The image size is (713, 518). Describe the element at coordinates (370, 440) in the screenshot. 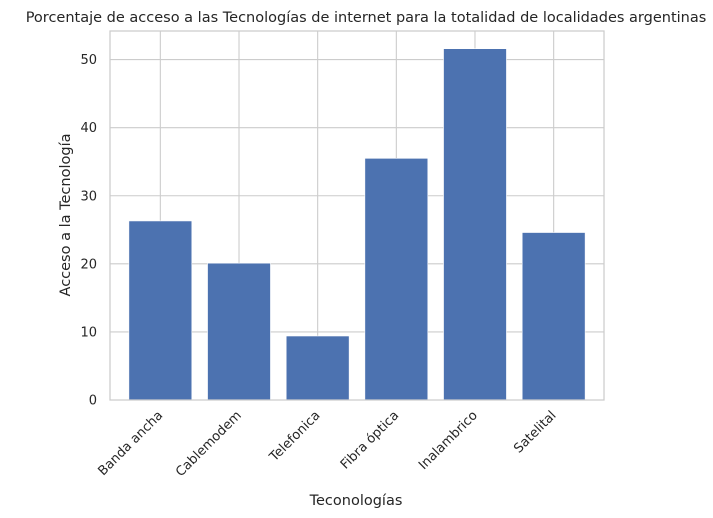

I see `x-tick-label: Fibra óptica` at that location.